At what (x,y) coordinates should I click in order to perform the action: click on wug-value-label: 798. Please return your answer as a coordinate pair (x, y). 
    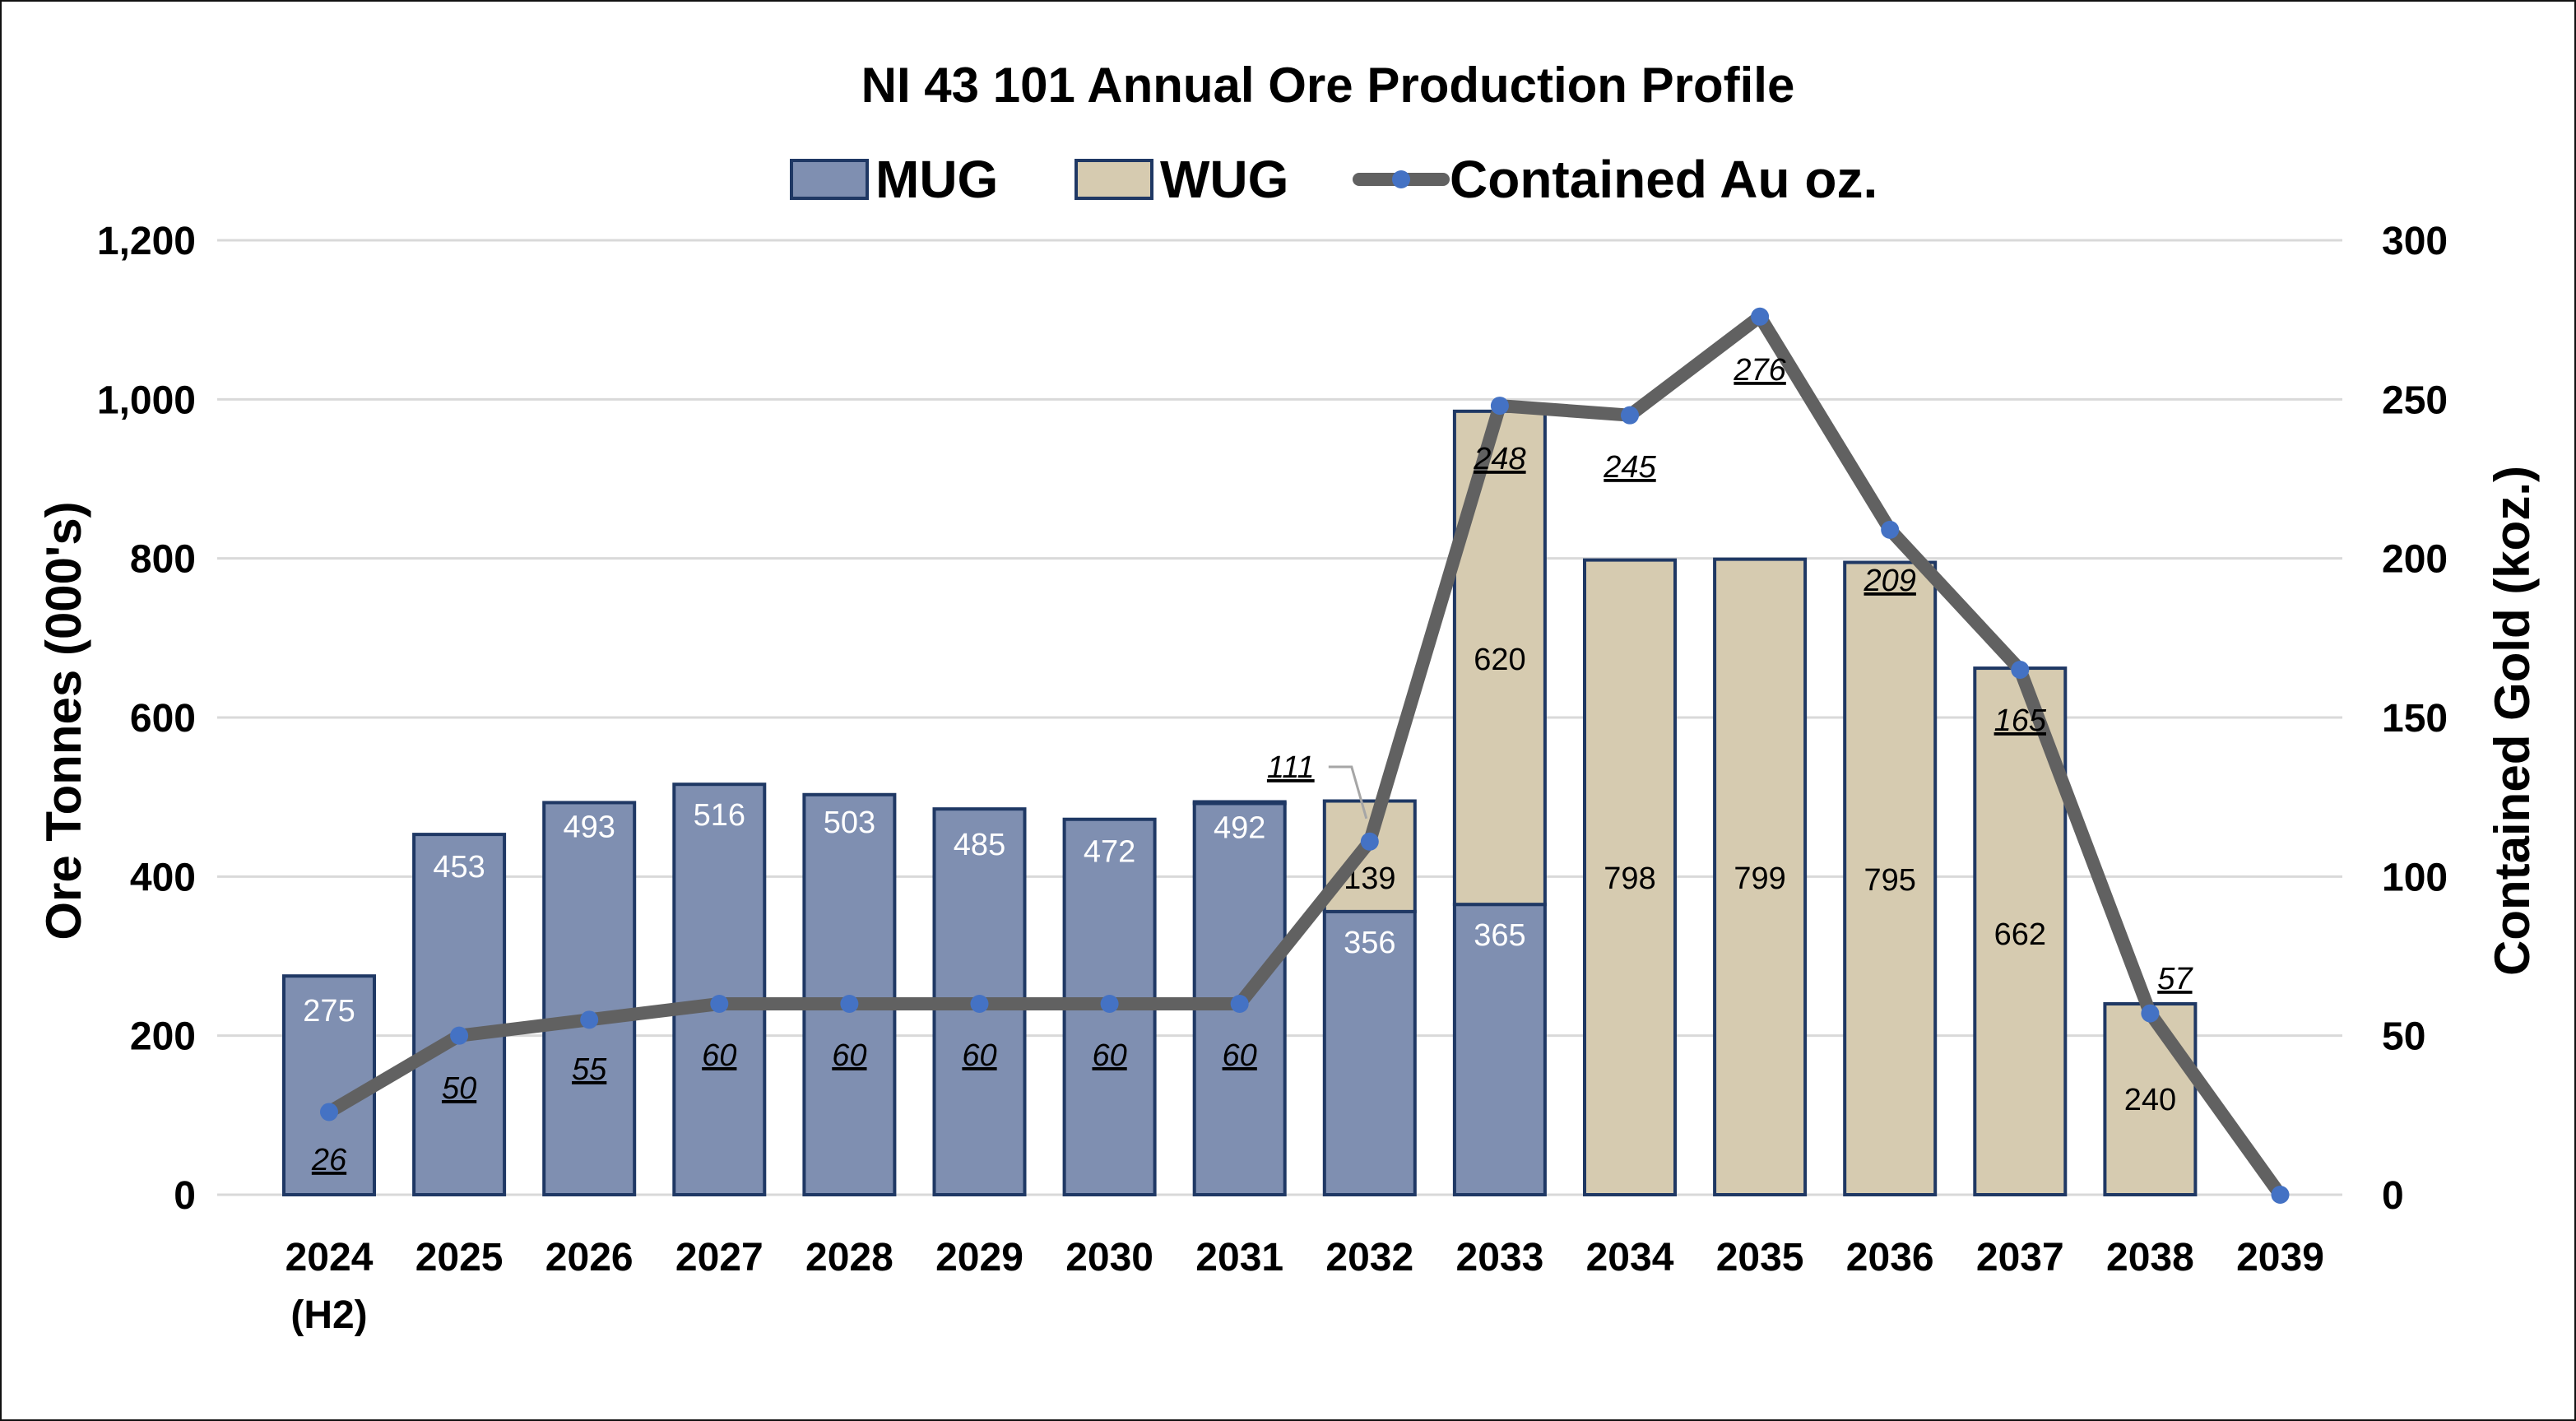
    Looking at the image, I should click on (1629, 878).